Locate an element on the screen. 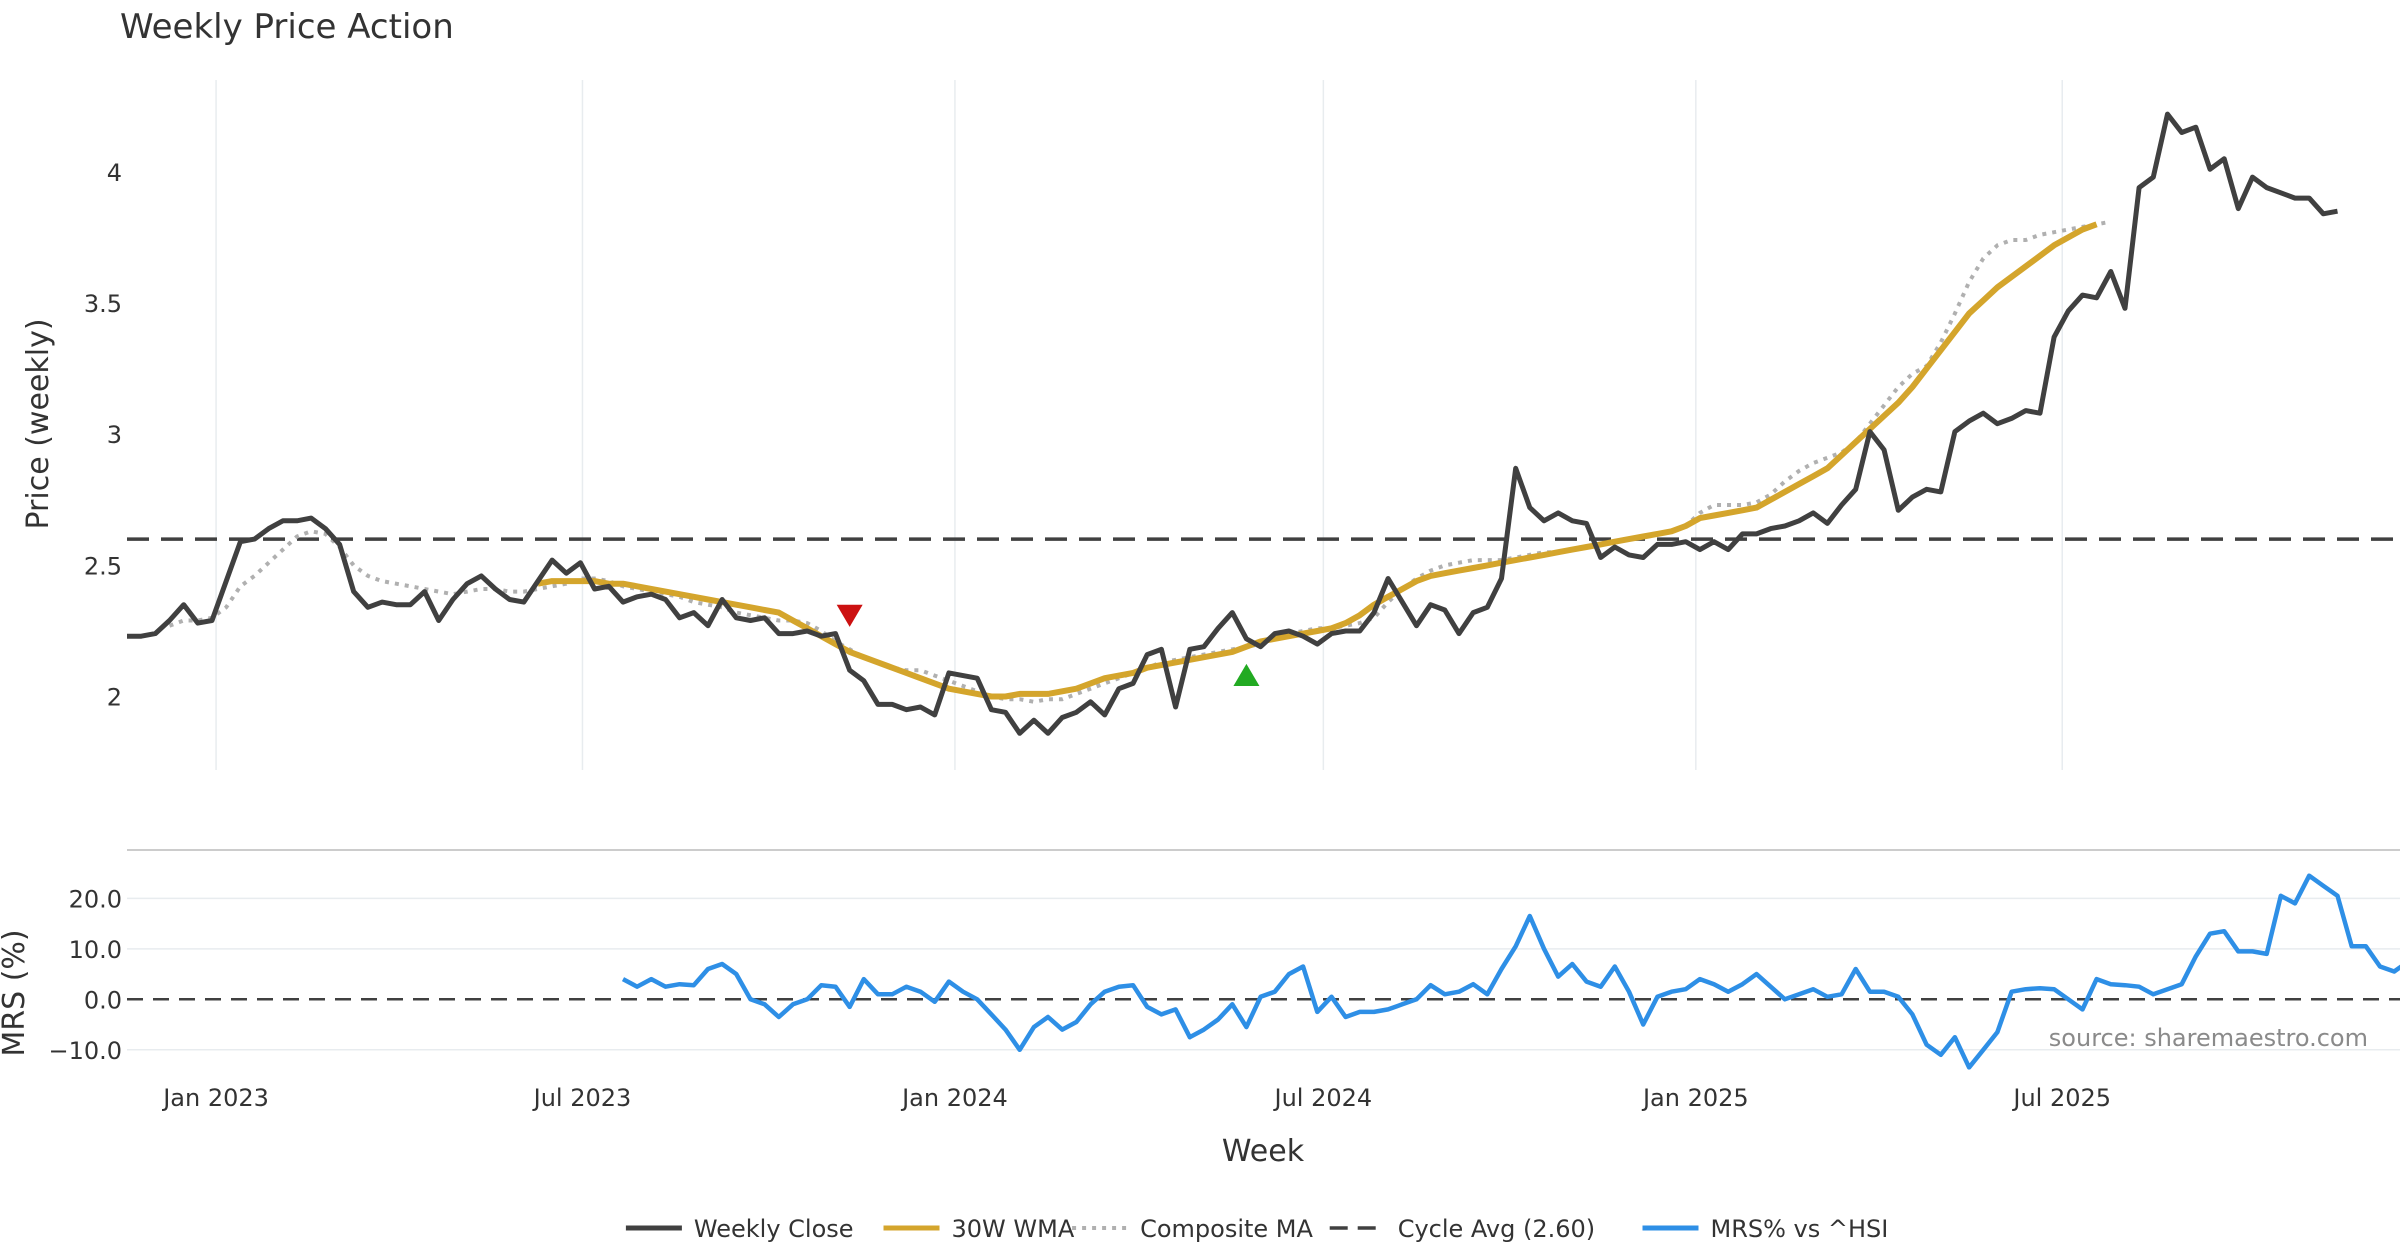  legend-label: Weekly Close is located at coordinates (774, 1229).